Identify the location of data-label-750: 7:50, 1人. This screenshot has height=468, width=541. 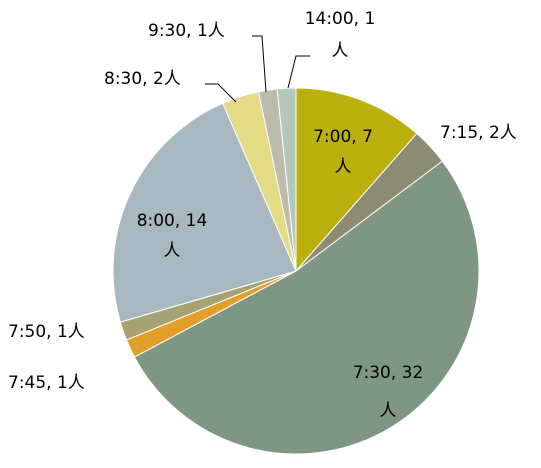
(46, 332).